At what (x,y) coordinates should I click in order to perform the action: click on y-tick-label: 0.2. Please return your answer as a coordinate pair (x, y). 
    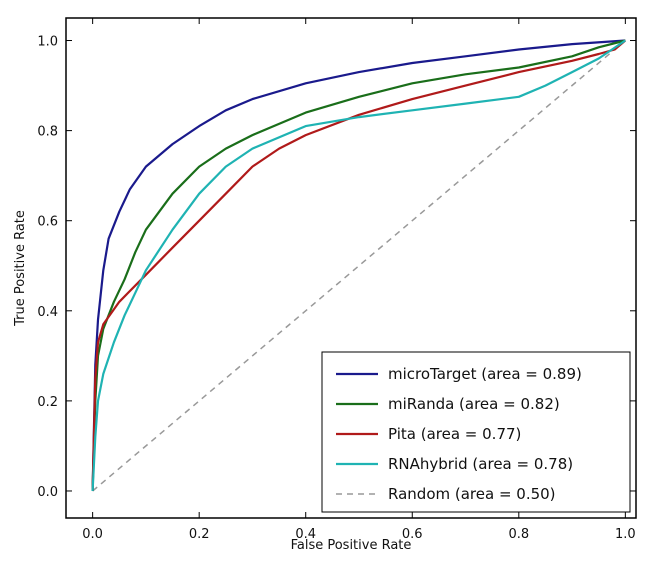
    Looking at the image, I should click on (47, 402).